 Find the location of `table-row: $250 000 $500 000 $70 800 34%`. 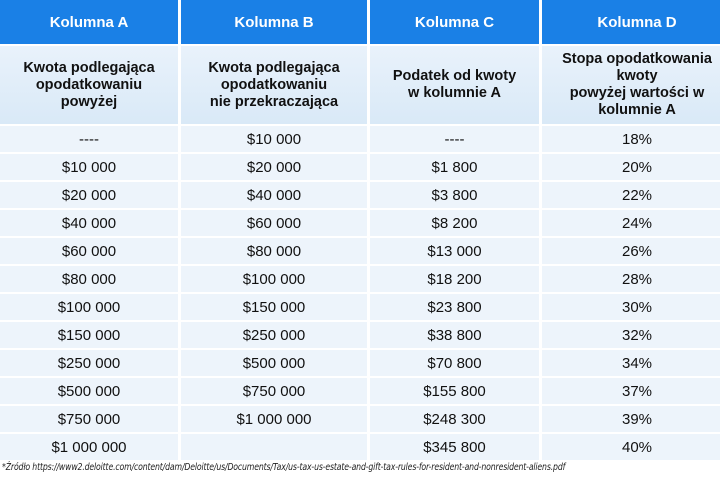

table-row: $250 000 $500 000 $70 800 34% is located at coordinates (360, 363).